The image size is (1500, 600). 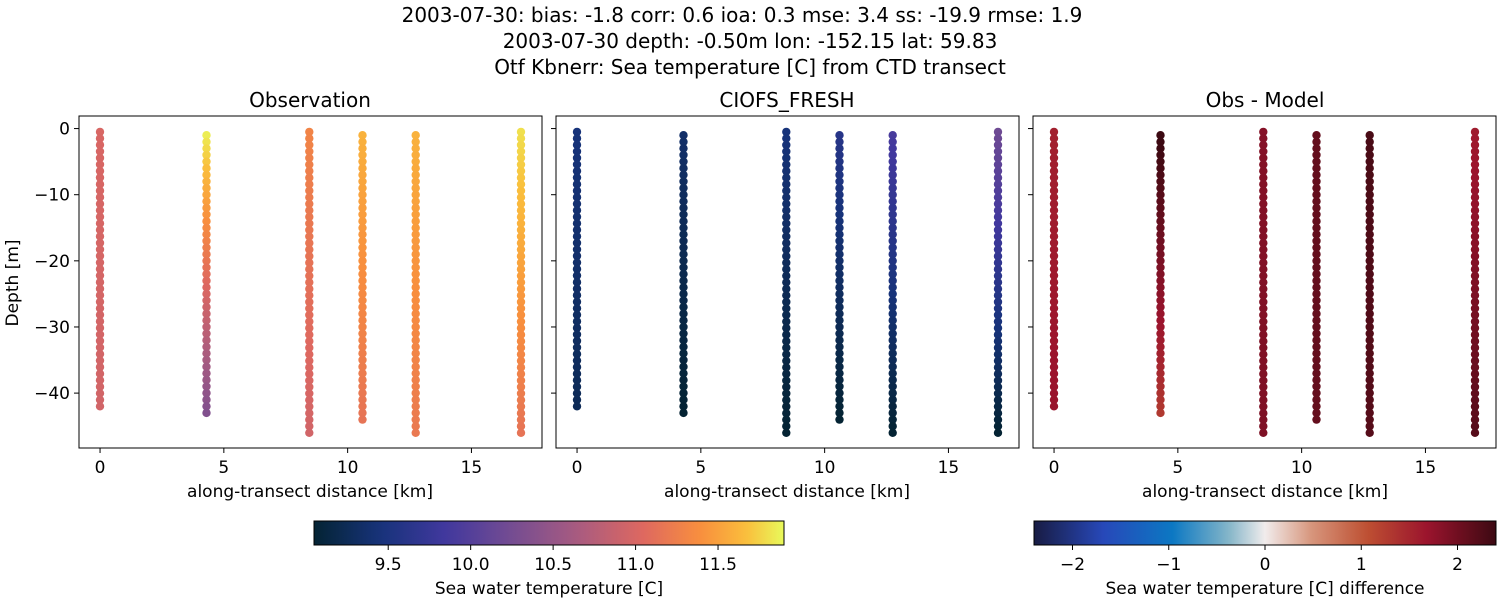 I want to click on x-tick-label: 10, so click(x=825, y=468).